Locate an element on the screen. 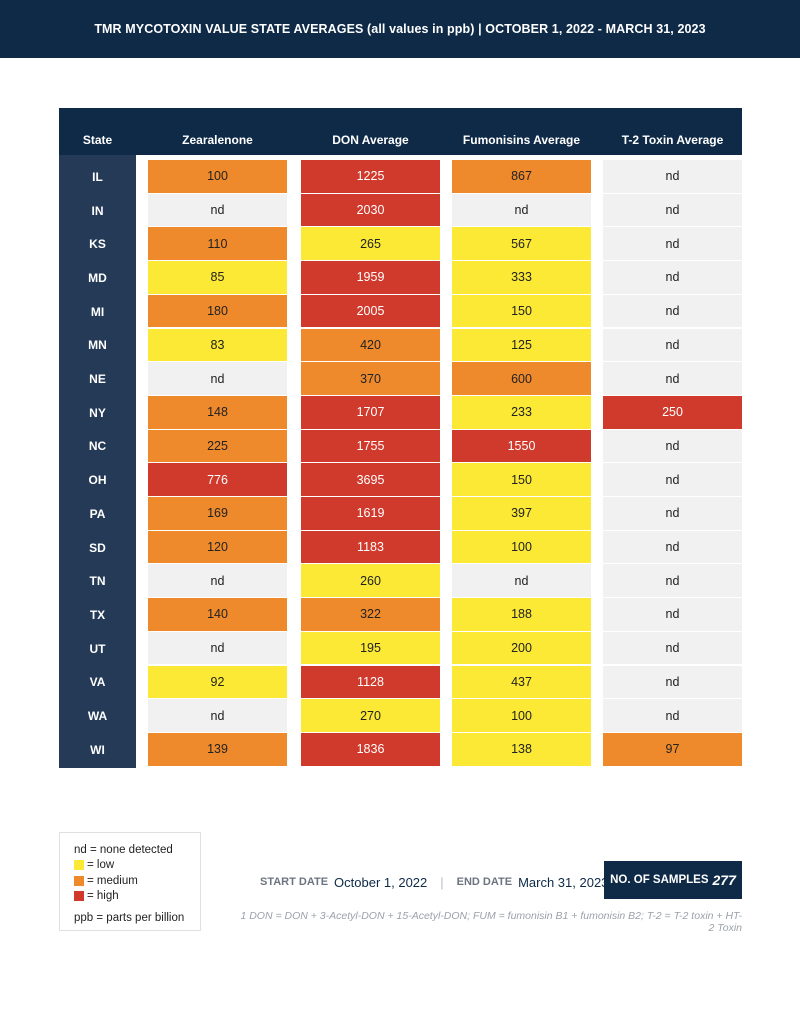 The height and width of the screenshot is (1034, 800). don-value-cell: 322 is located at coordinates (370, 615).